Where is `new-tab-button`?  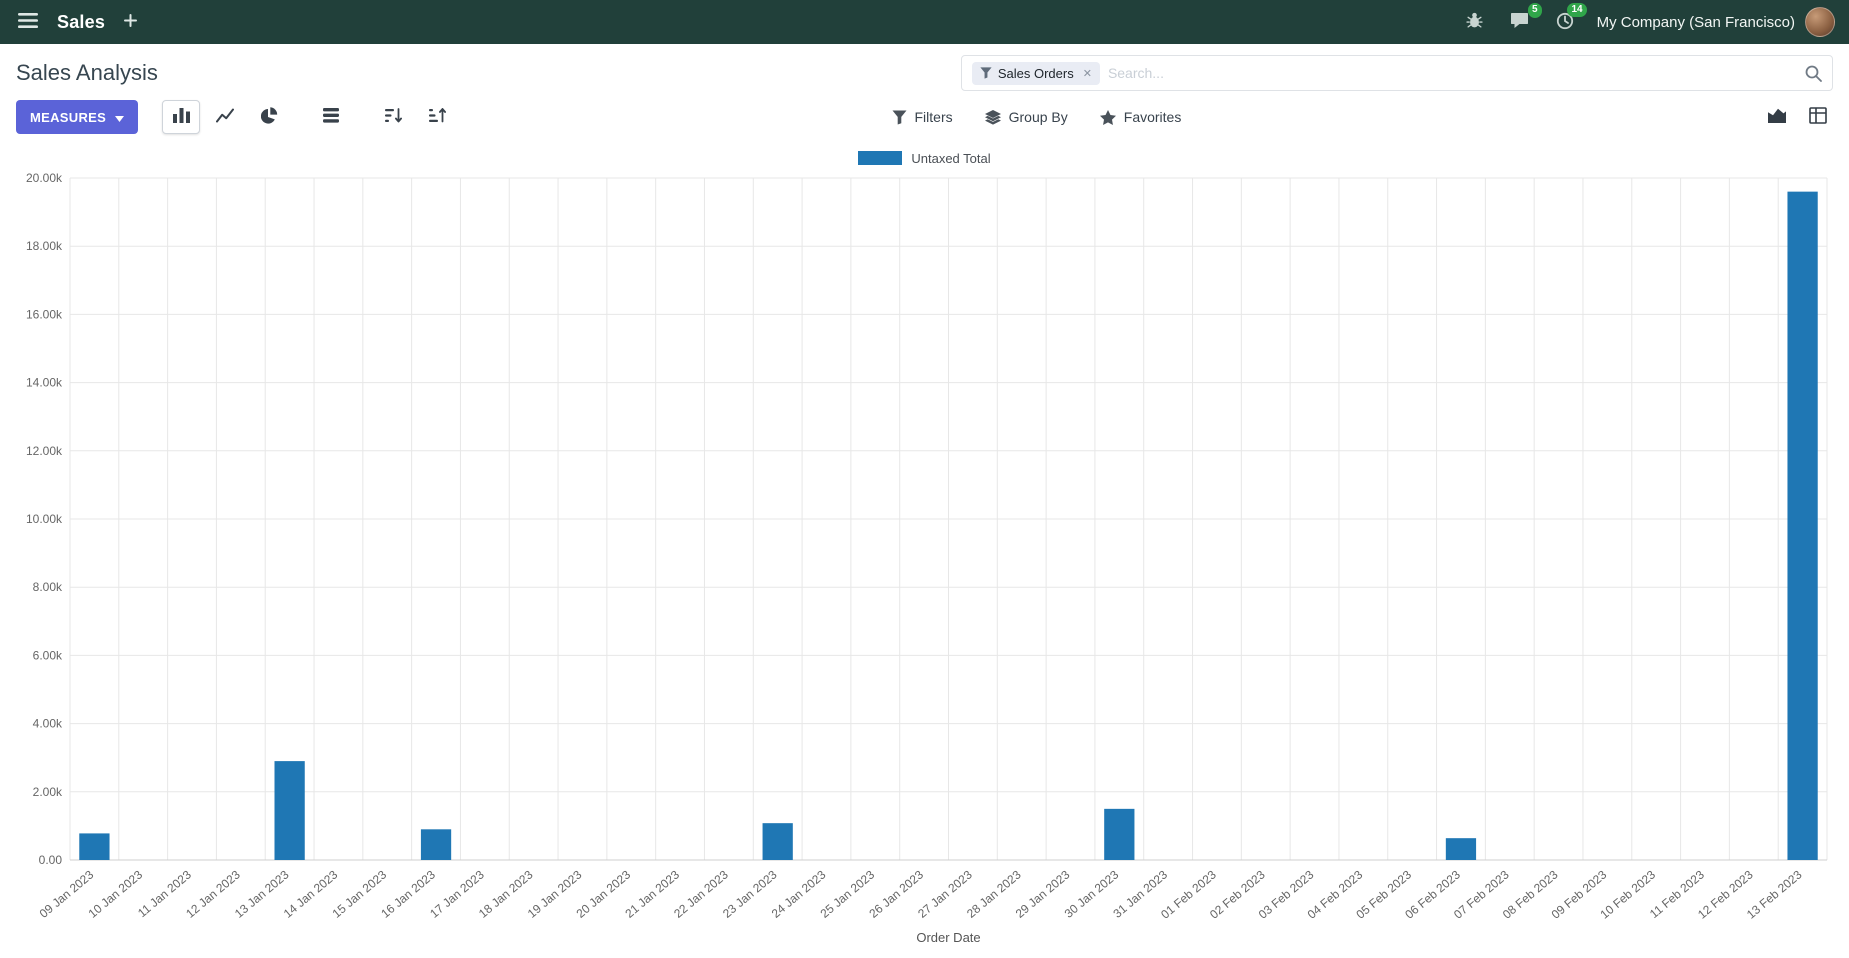 new-tab-button is located at coordinates (130, 22).